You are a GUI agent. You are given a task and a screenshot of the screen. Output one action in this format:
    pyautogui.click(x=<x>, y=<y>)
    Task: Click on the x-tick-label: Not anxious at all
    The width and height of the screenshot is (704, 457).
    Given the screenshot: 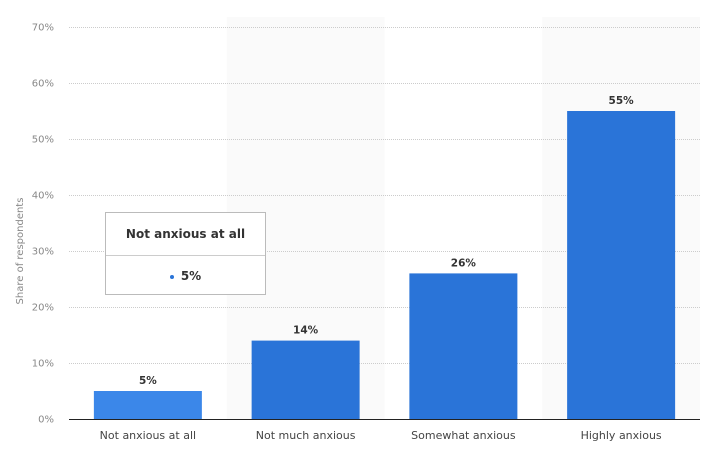 What is the action you would take?
    pyautogui.click(x=148, y=435)
    